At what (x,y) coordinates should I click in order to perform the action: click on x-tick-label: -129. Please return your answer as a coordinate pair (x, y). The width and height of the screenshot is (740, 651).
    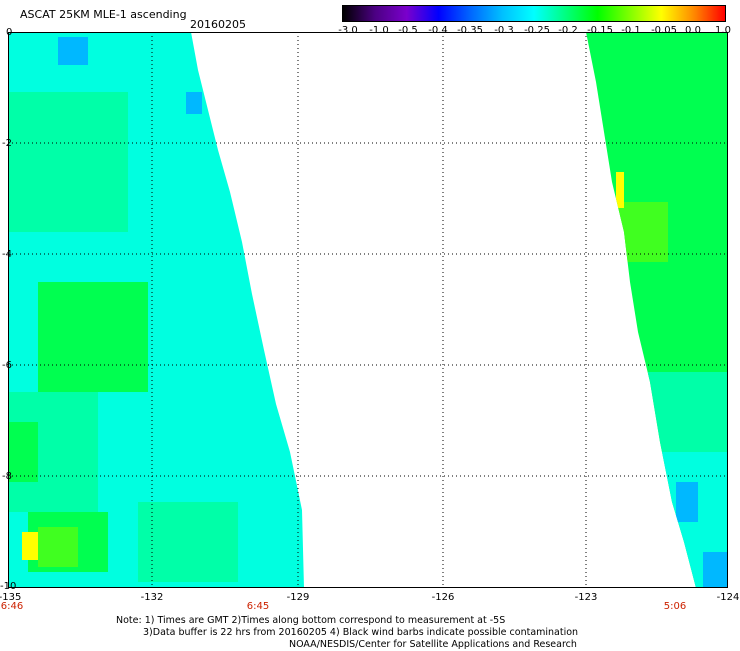
    Looking at the image, I should click on (298, 597).